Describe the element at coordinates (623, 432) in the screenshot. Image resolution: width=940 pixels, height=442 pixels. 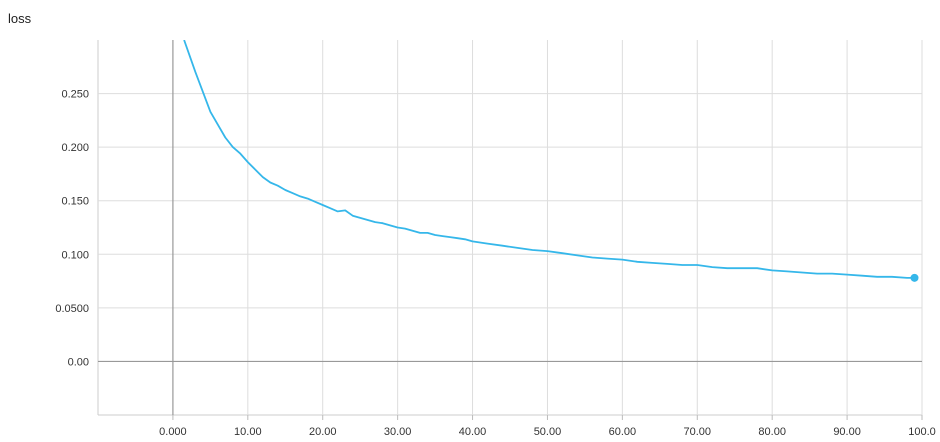
I see `x-tick-label: 60.00` at that location.